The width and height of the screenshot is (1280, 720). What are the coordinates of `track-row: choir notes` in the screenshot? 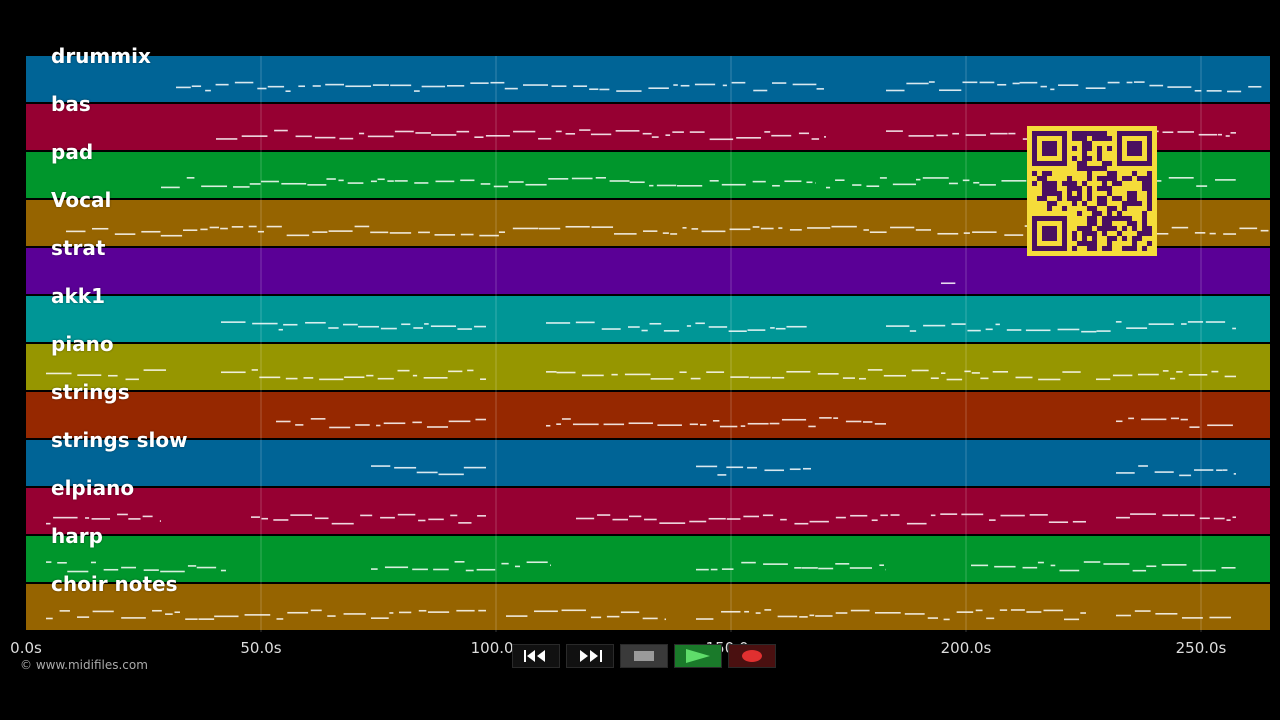 It's located at (648, 601).